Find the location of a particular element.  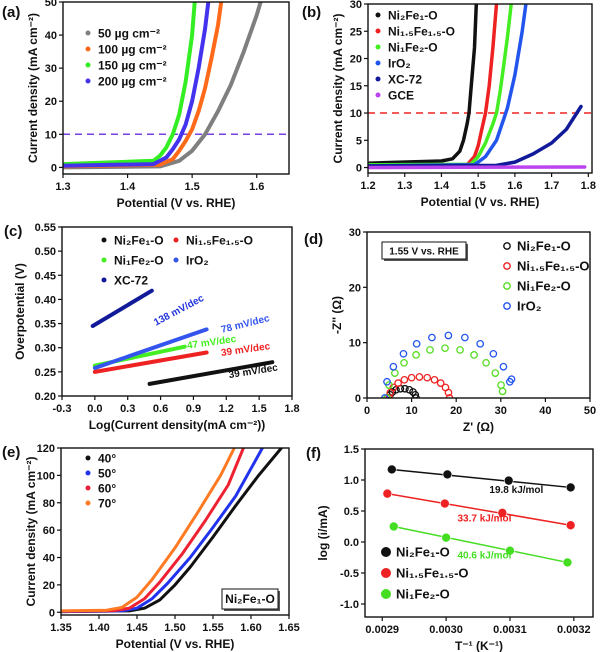

y-tick-label: 60 is located at coordinates (49, 531).